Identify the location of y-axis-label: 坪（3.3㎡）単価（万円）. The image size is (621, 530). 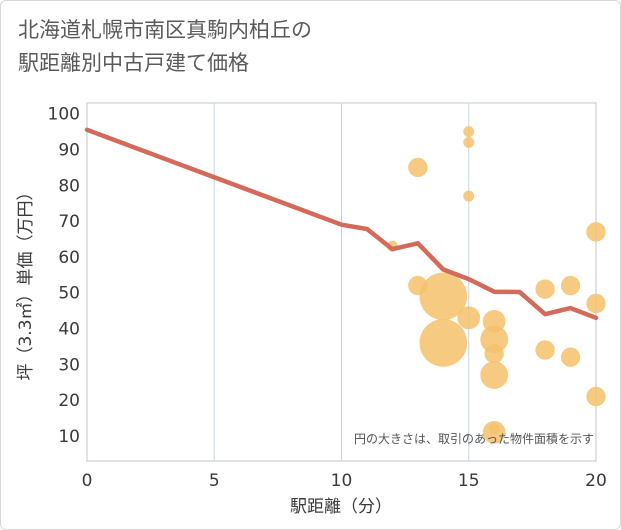
(26, 281).